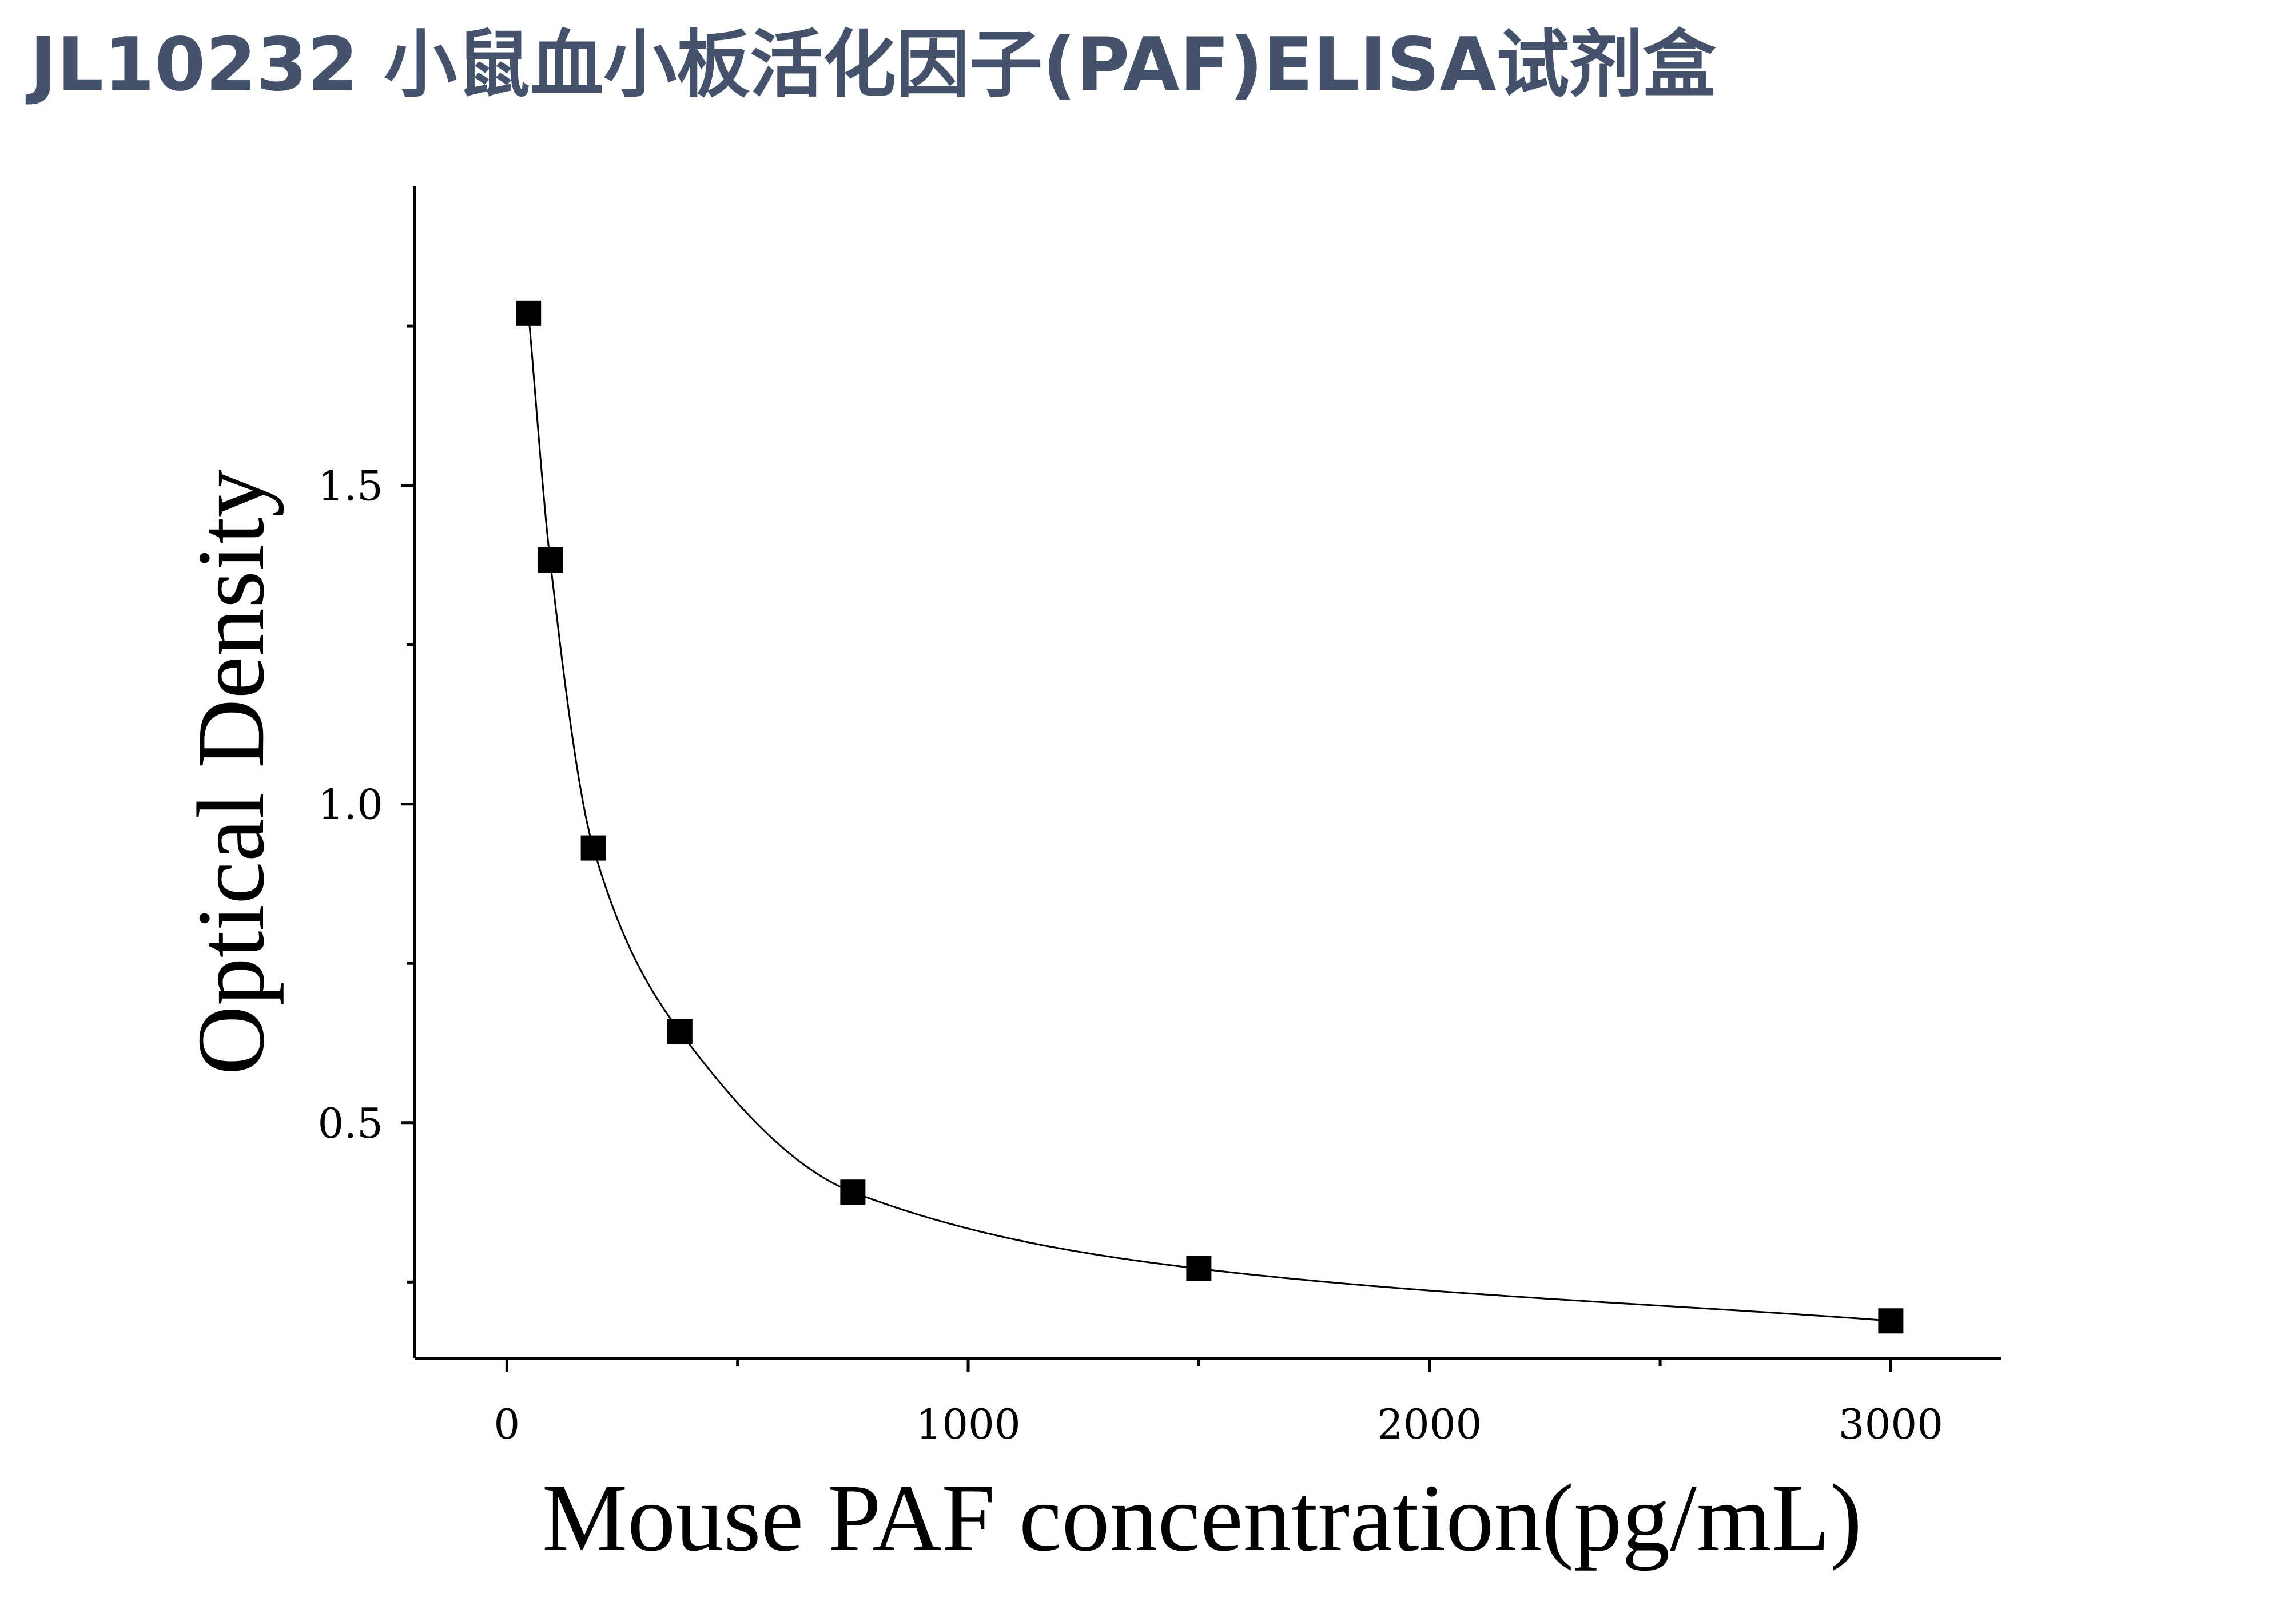 The width and height of the screenshot is (2296, 1605). I want to click on x-tick-label: 3000, so click(1891, 1424).